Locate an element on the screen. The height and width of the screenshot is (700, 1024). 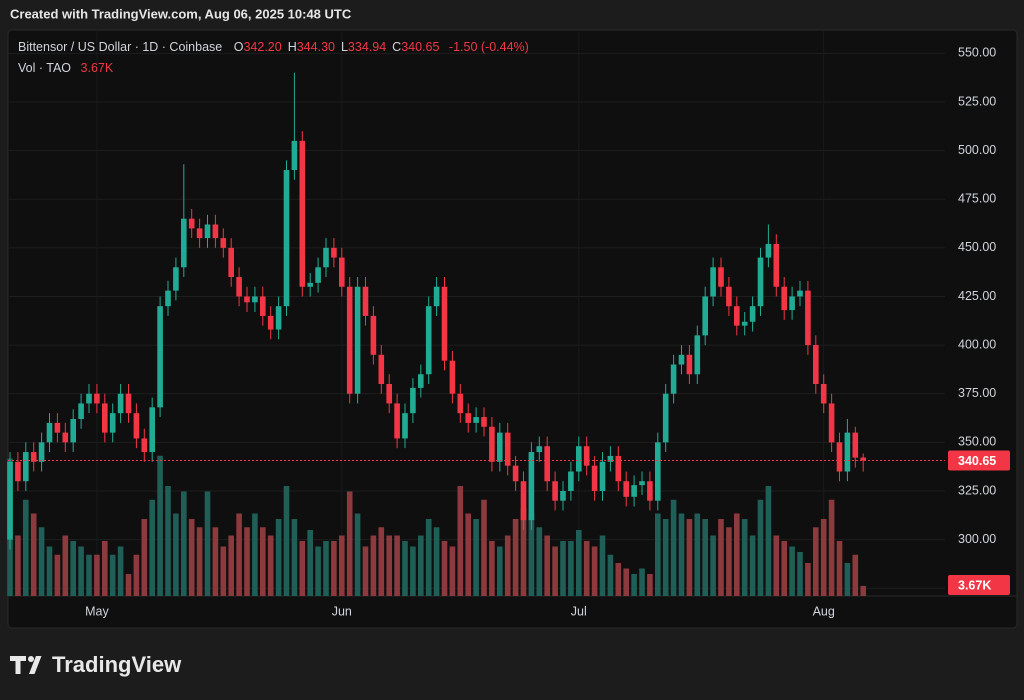
x-tick-label: May is located at coordinates (97, 611).